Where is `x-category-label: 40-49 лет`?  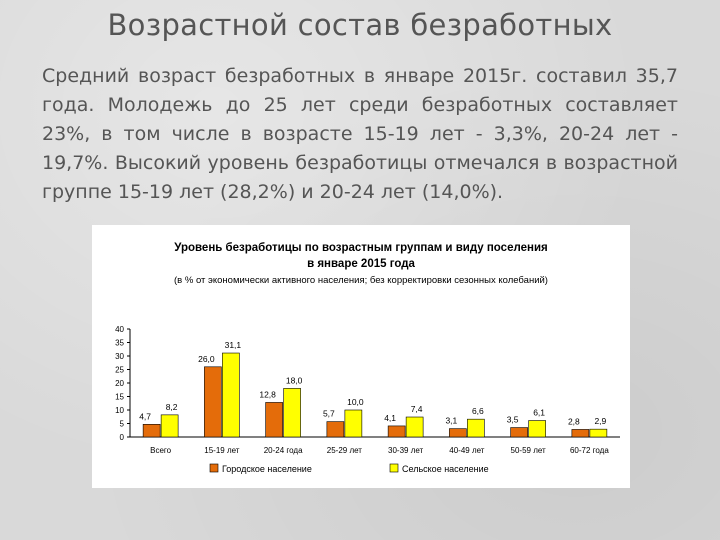
x-category-label: 40-49 лет is located at coordinates (467, 450).